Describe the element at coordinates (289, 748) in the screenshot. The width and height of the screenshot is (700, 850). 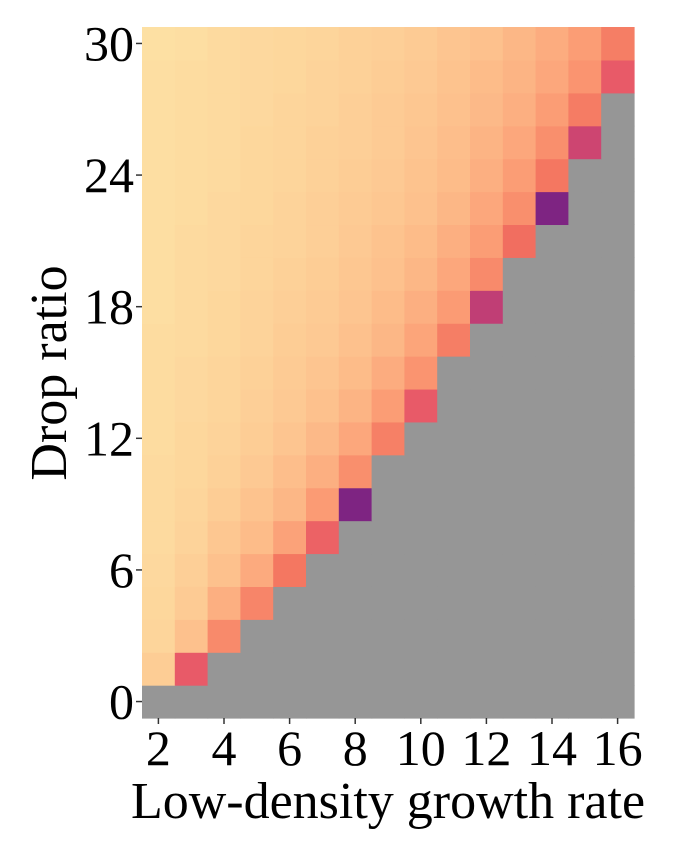
I see `x-tick-label: 6` at that location.